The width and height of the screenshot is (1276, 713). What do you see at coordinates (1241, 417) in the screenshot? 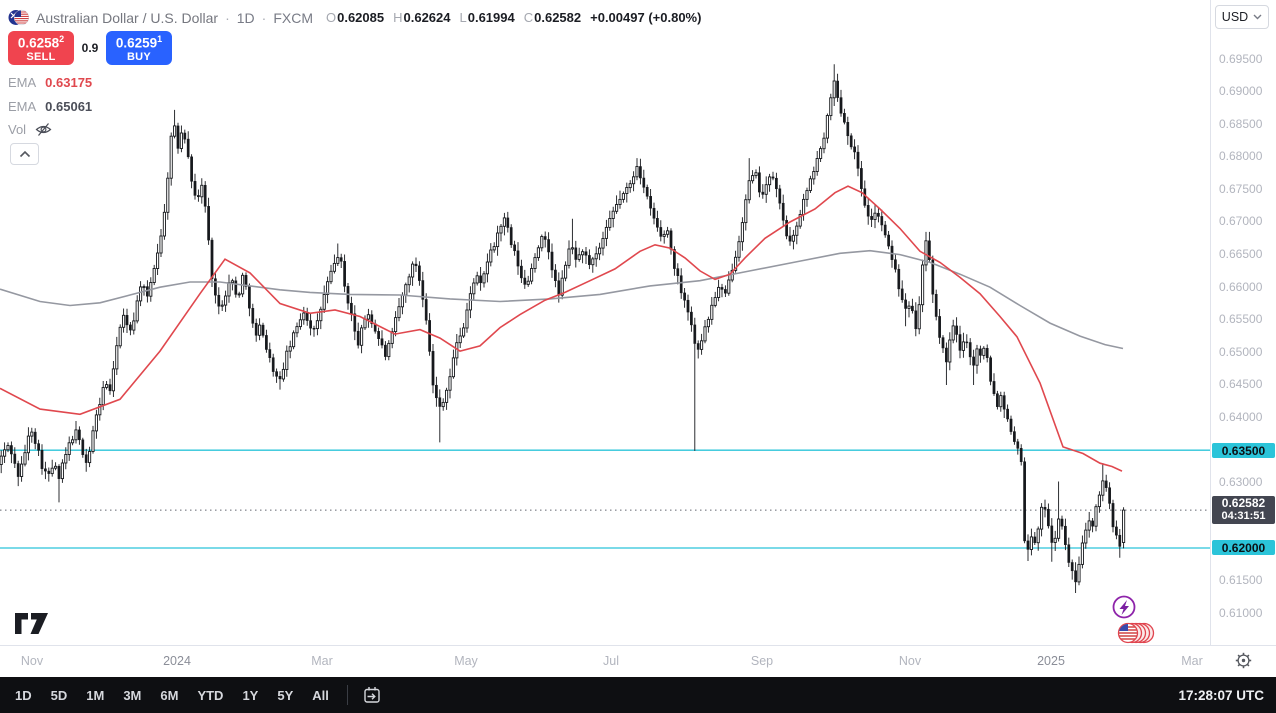
I see `price-axis-label: 0.64000` at bounding box center [1241, 417].